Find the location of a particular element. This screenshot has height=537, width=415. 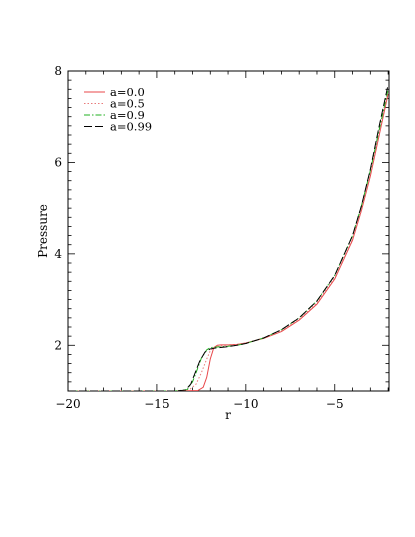

y-tick-label: 6 is located at coordinates (58, 162).